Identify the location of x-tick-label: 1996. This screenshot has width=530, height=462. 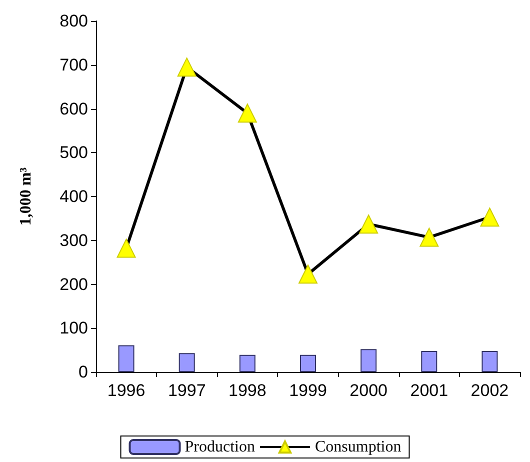
(126, 390).